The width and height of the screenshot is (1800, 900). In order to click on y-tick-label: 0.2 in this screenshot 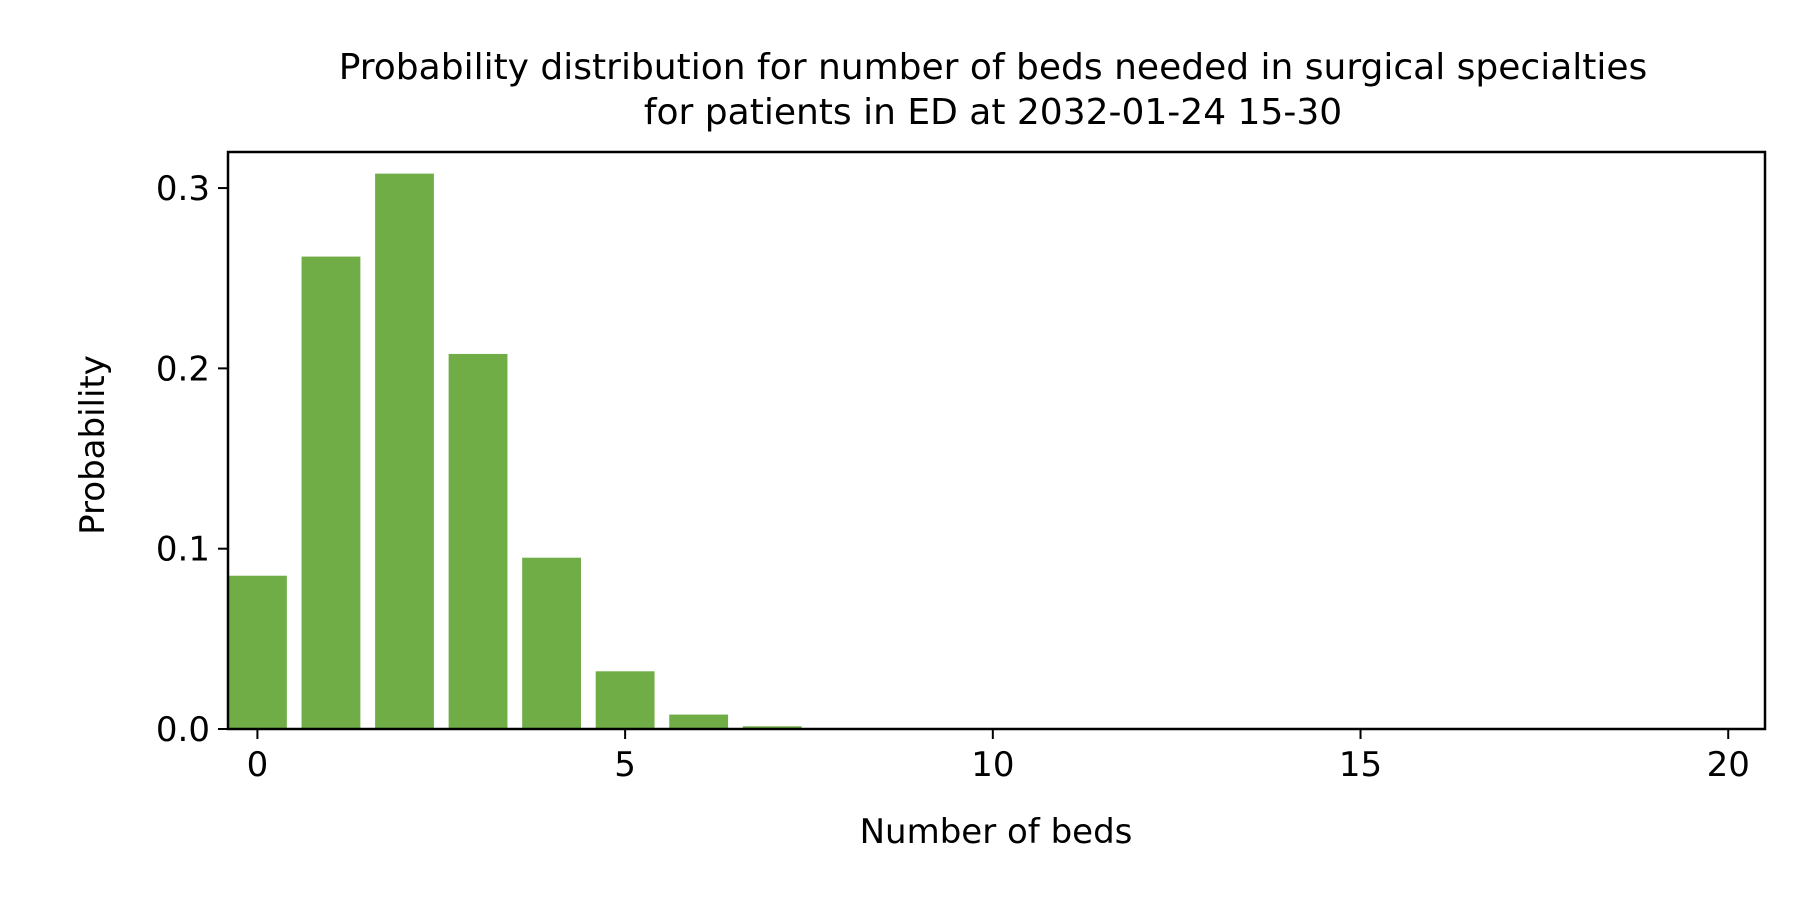, I will do `click(183, 369)`.